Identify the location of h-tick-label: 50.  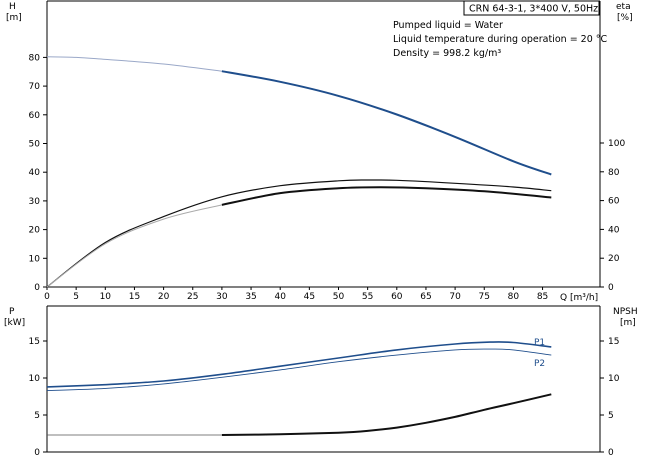
(35, 145).